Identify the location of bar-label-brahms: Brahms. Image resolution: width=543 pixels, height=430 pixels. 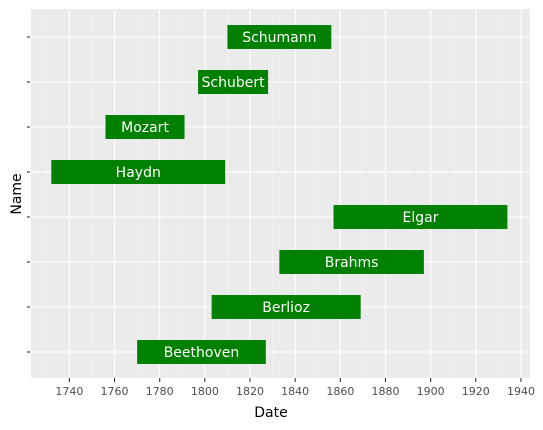
(352, 263).